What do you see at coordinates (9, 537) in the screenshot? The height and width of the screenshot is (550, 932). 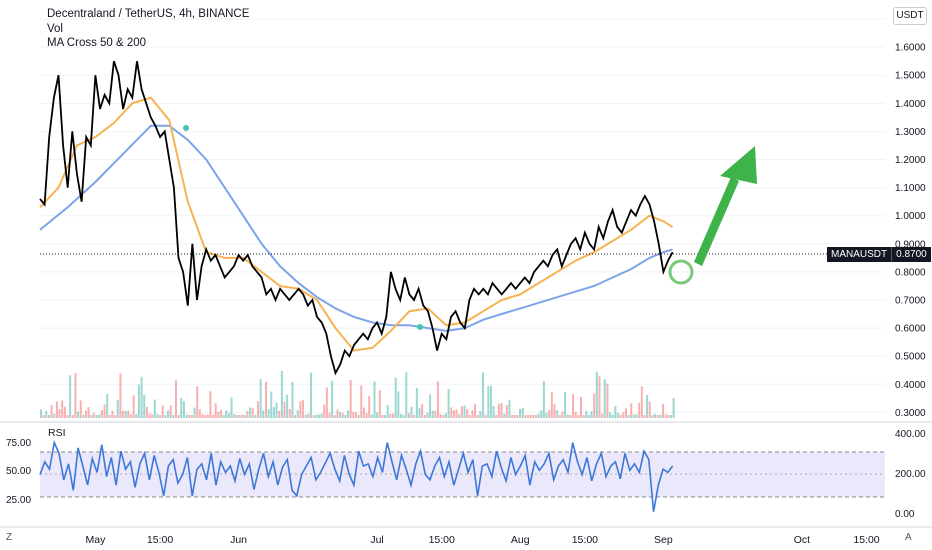 I see `zoom-button: Z` at bounding box center [9, 537].